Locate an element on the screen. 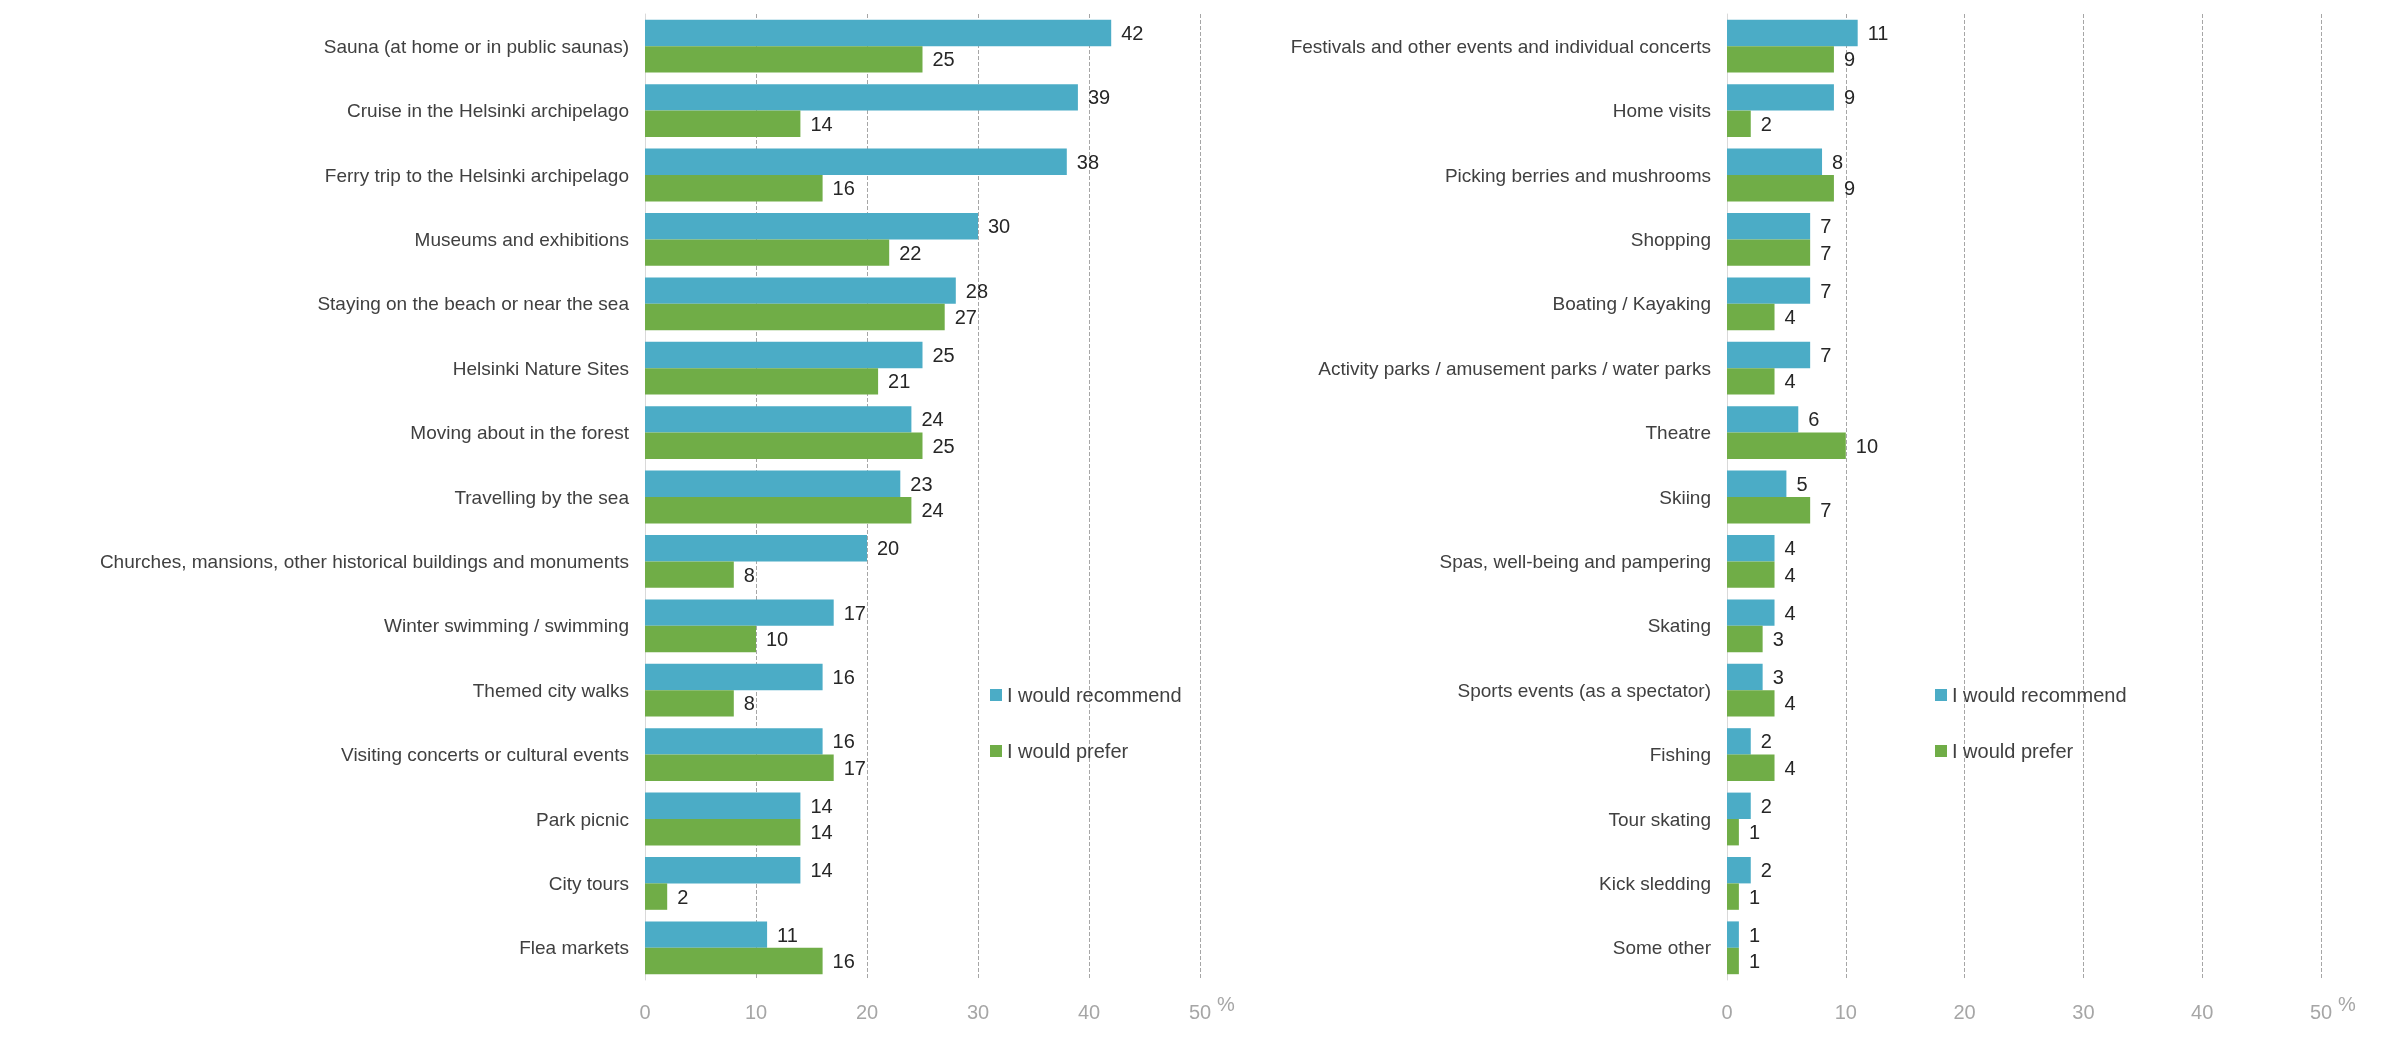  data-label: 10 is located at coordinates (1867, 445).